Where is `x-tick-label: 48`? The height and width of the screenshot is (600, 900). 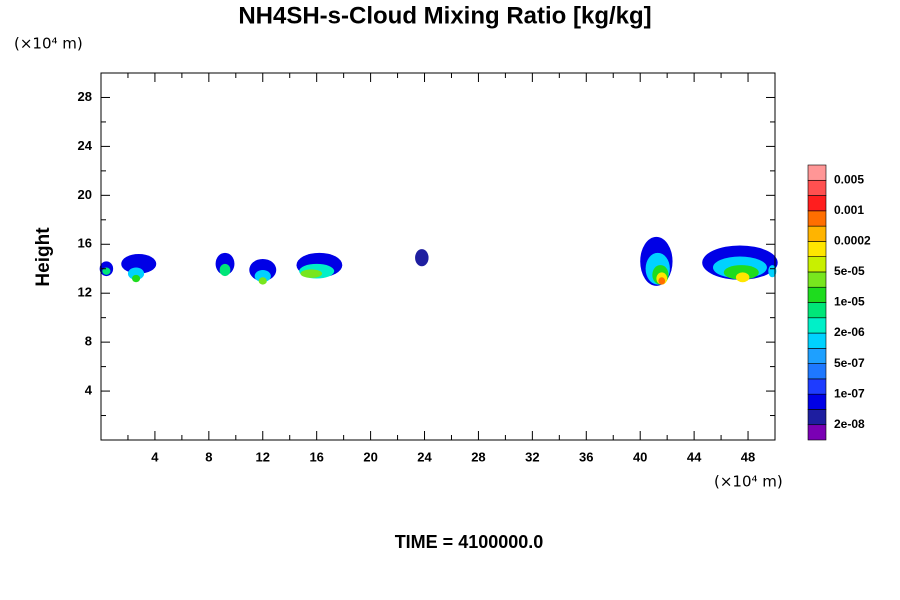
x-tick-label: 48 is located at coordinates (748, 456).